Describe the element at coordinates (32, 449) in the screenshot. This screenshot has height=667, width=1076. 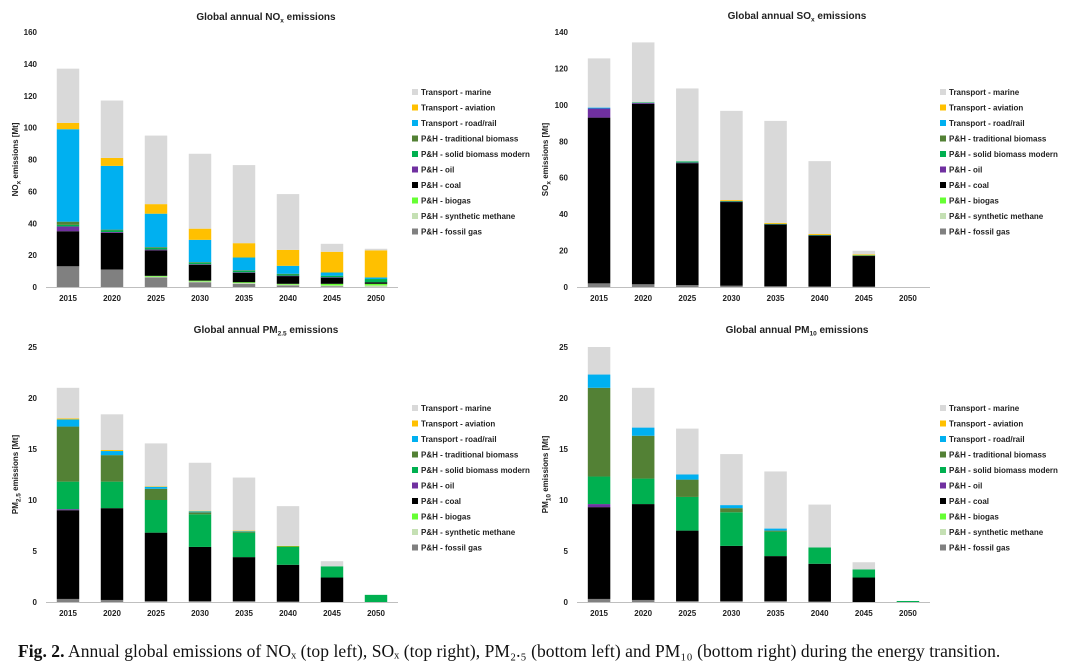
I see `y-tick-label: 15` at that location.